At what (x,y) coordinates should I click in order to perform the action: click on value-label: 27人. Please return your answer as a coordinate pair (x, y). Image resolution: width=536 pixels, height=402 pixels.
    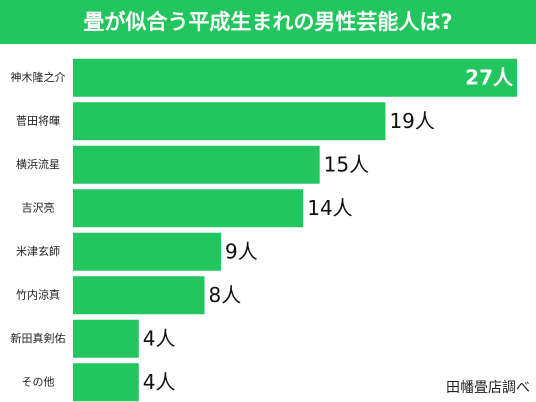
    Looking at the image, I should click on (489, 77).